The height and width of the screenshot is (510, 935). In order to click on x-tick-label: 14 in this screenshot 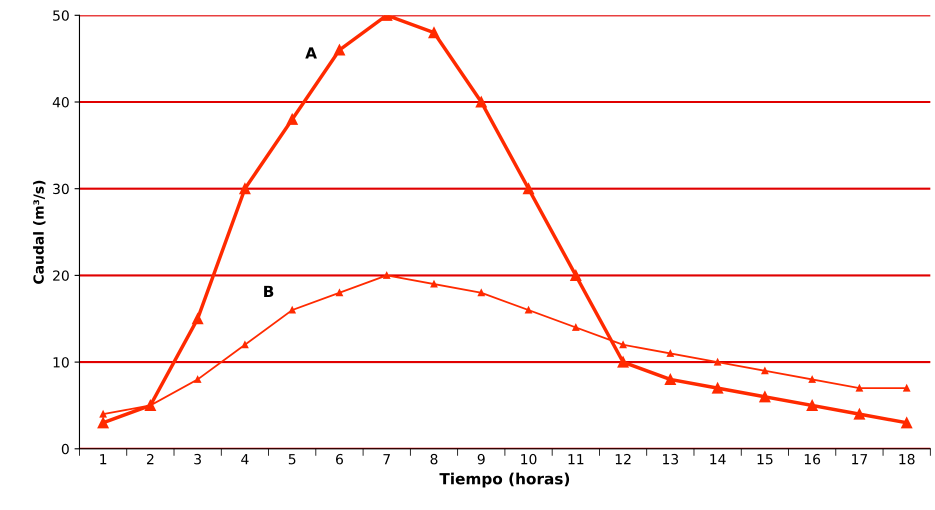, I will do `click(718, 459)`.